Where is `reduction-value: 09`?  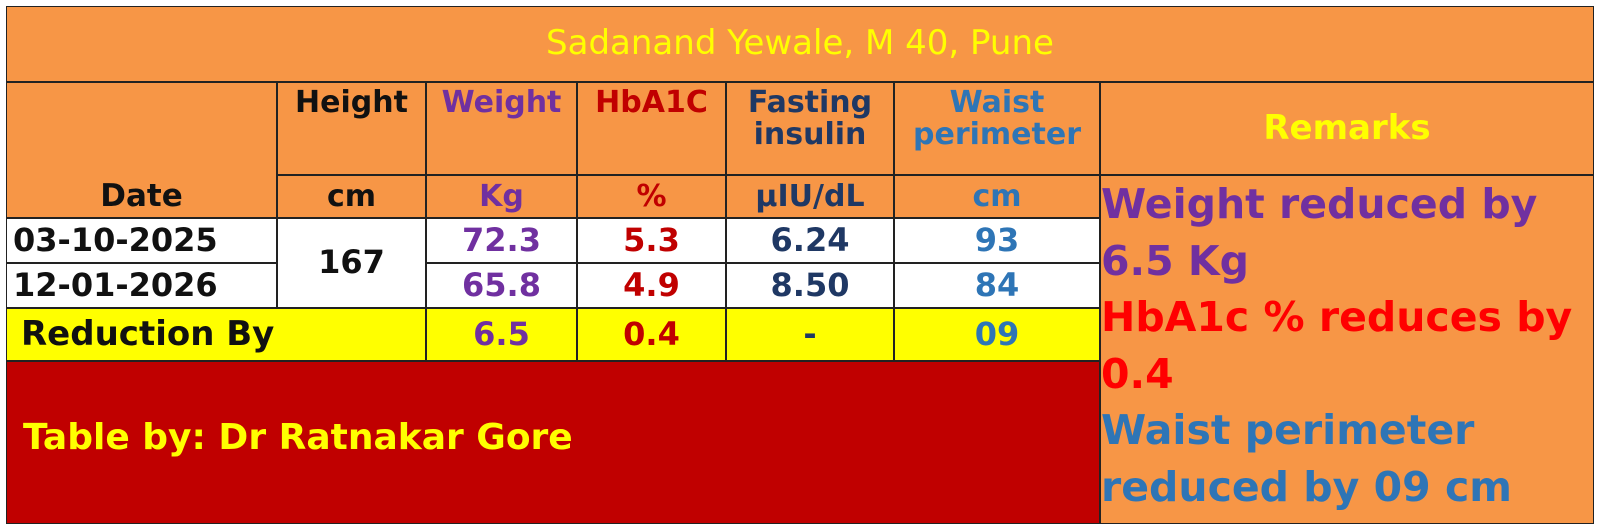
reduction-value: 09 is located at coordinates (997, 334).